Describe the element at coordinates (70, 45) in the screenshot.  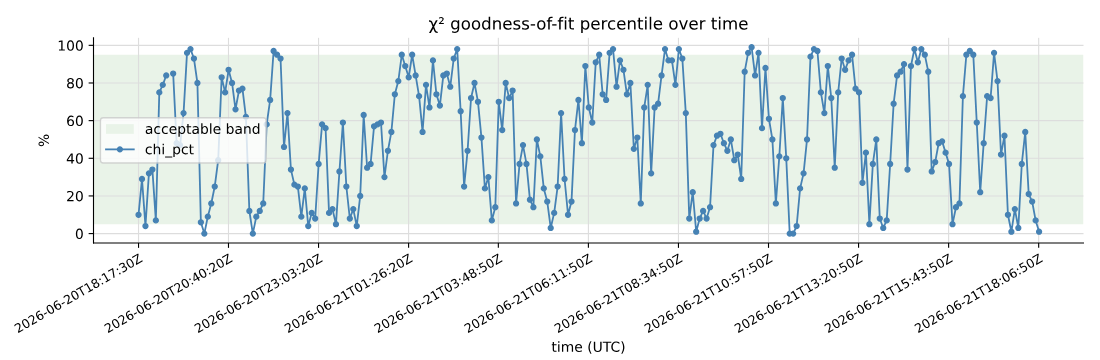
I see `y-tick-label: 100` at that location.